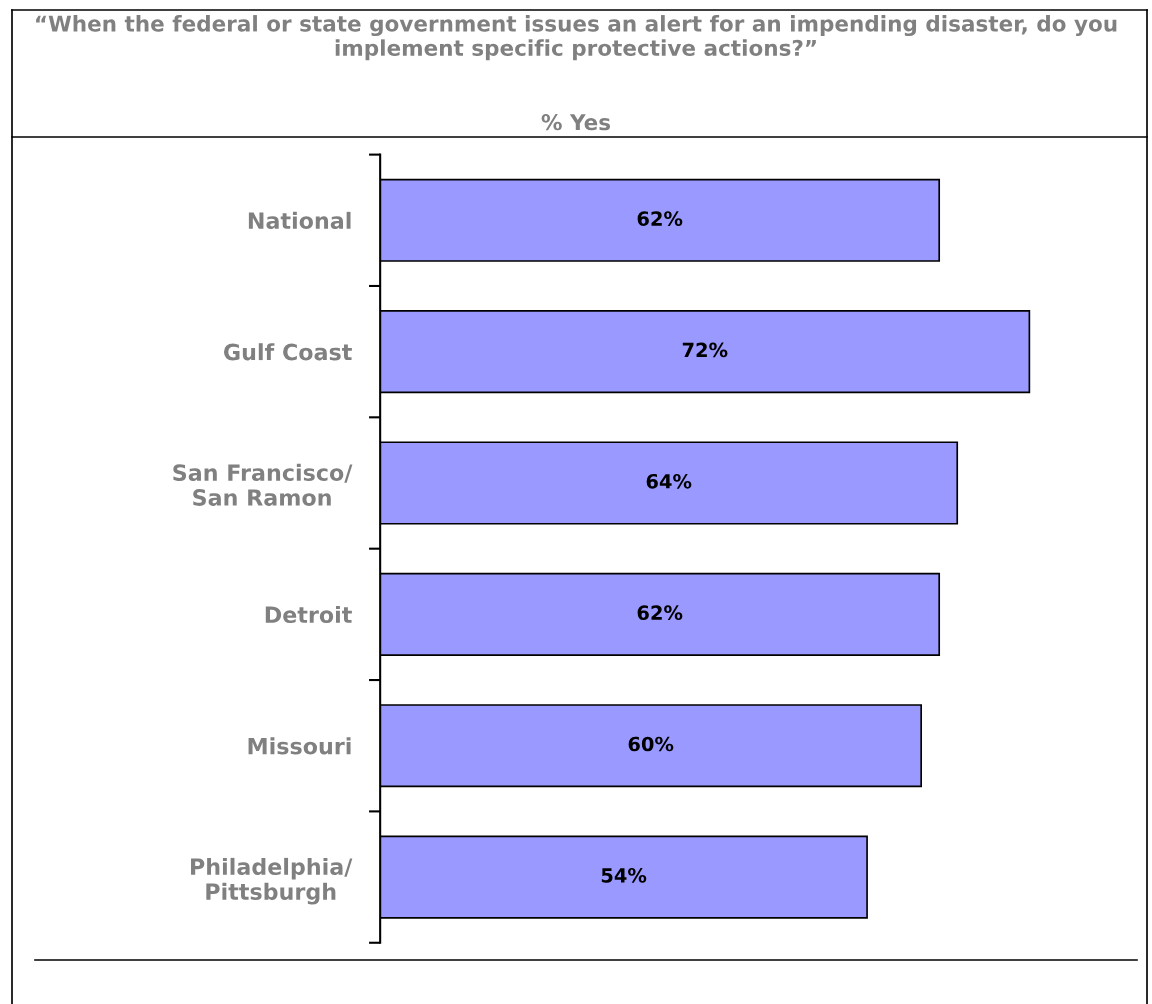 The height and width of the screenshot is (1004, 1152). What do you see at coordinates (263, 484) in the screenshot?
I see `y-tick-label: San Francisco/ San Ramon` at bounding box center [263, 484].